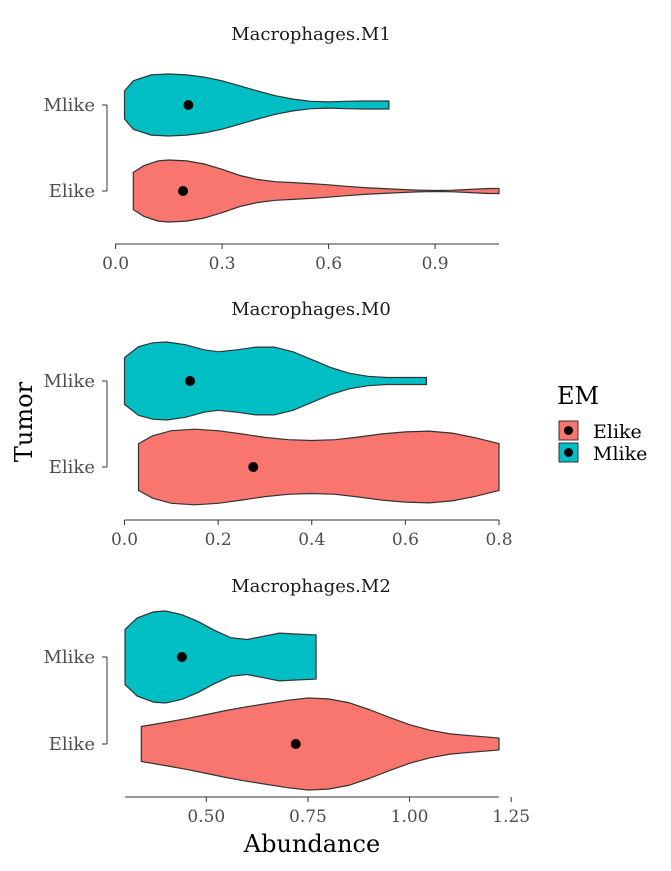 The height and width of the screenshot is (871, 671). I want to click on x-tick-label: 0.4, so click(311, 540).